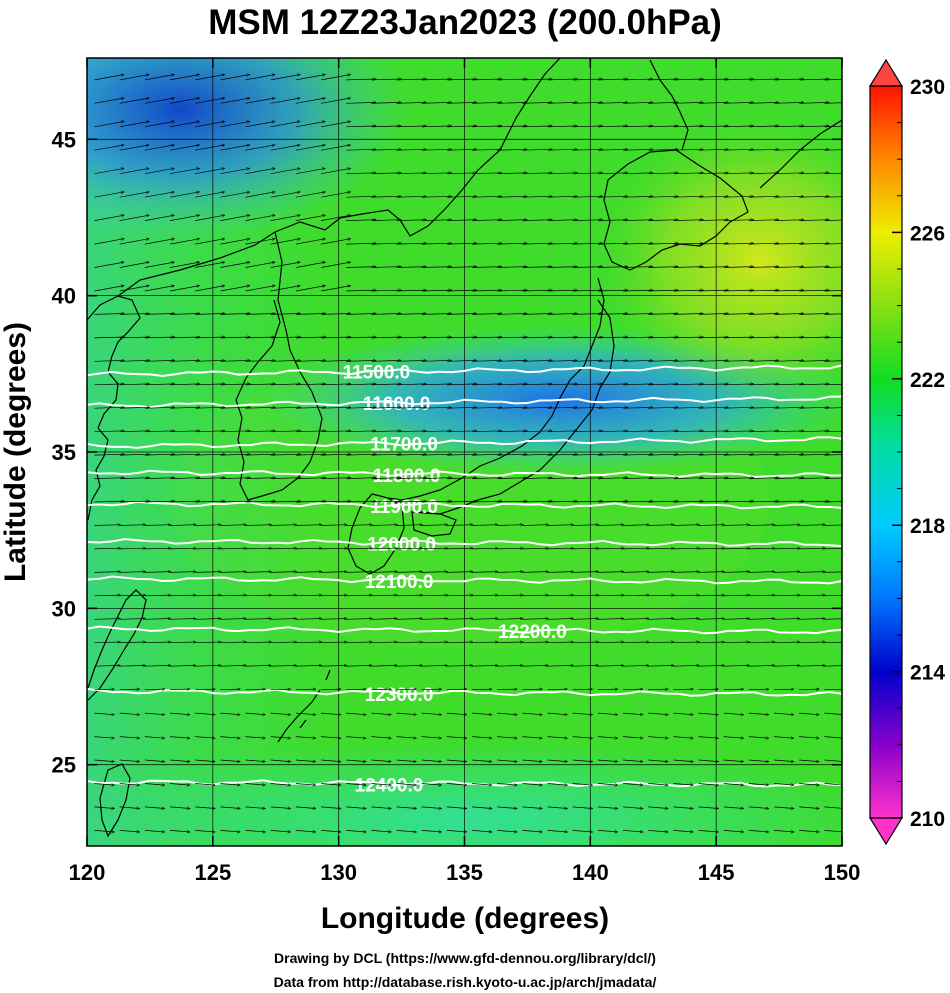 This screenshot has height=993, width=950. Describe the element at coordinates (465, 22) in the screenshot. I see `chart-title: MSM 12Z23Jan2023 (200.0hPa)` at that location.